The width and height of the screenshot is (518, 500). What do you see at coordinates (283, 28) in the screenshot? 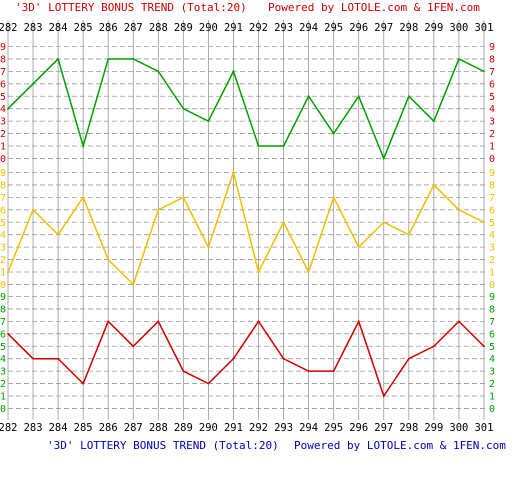
I see `x-tick-label-top: 293` at bounding box center [283, 28].